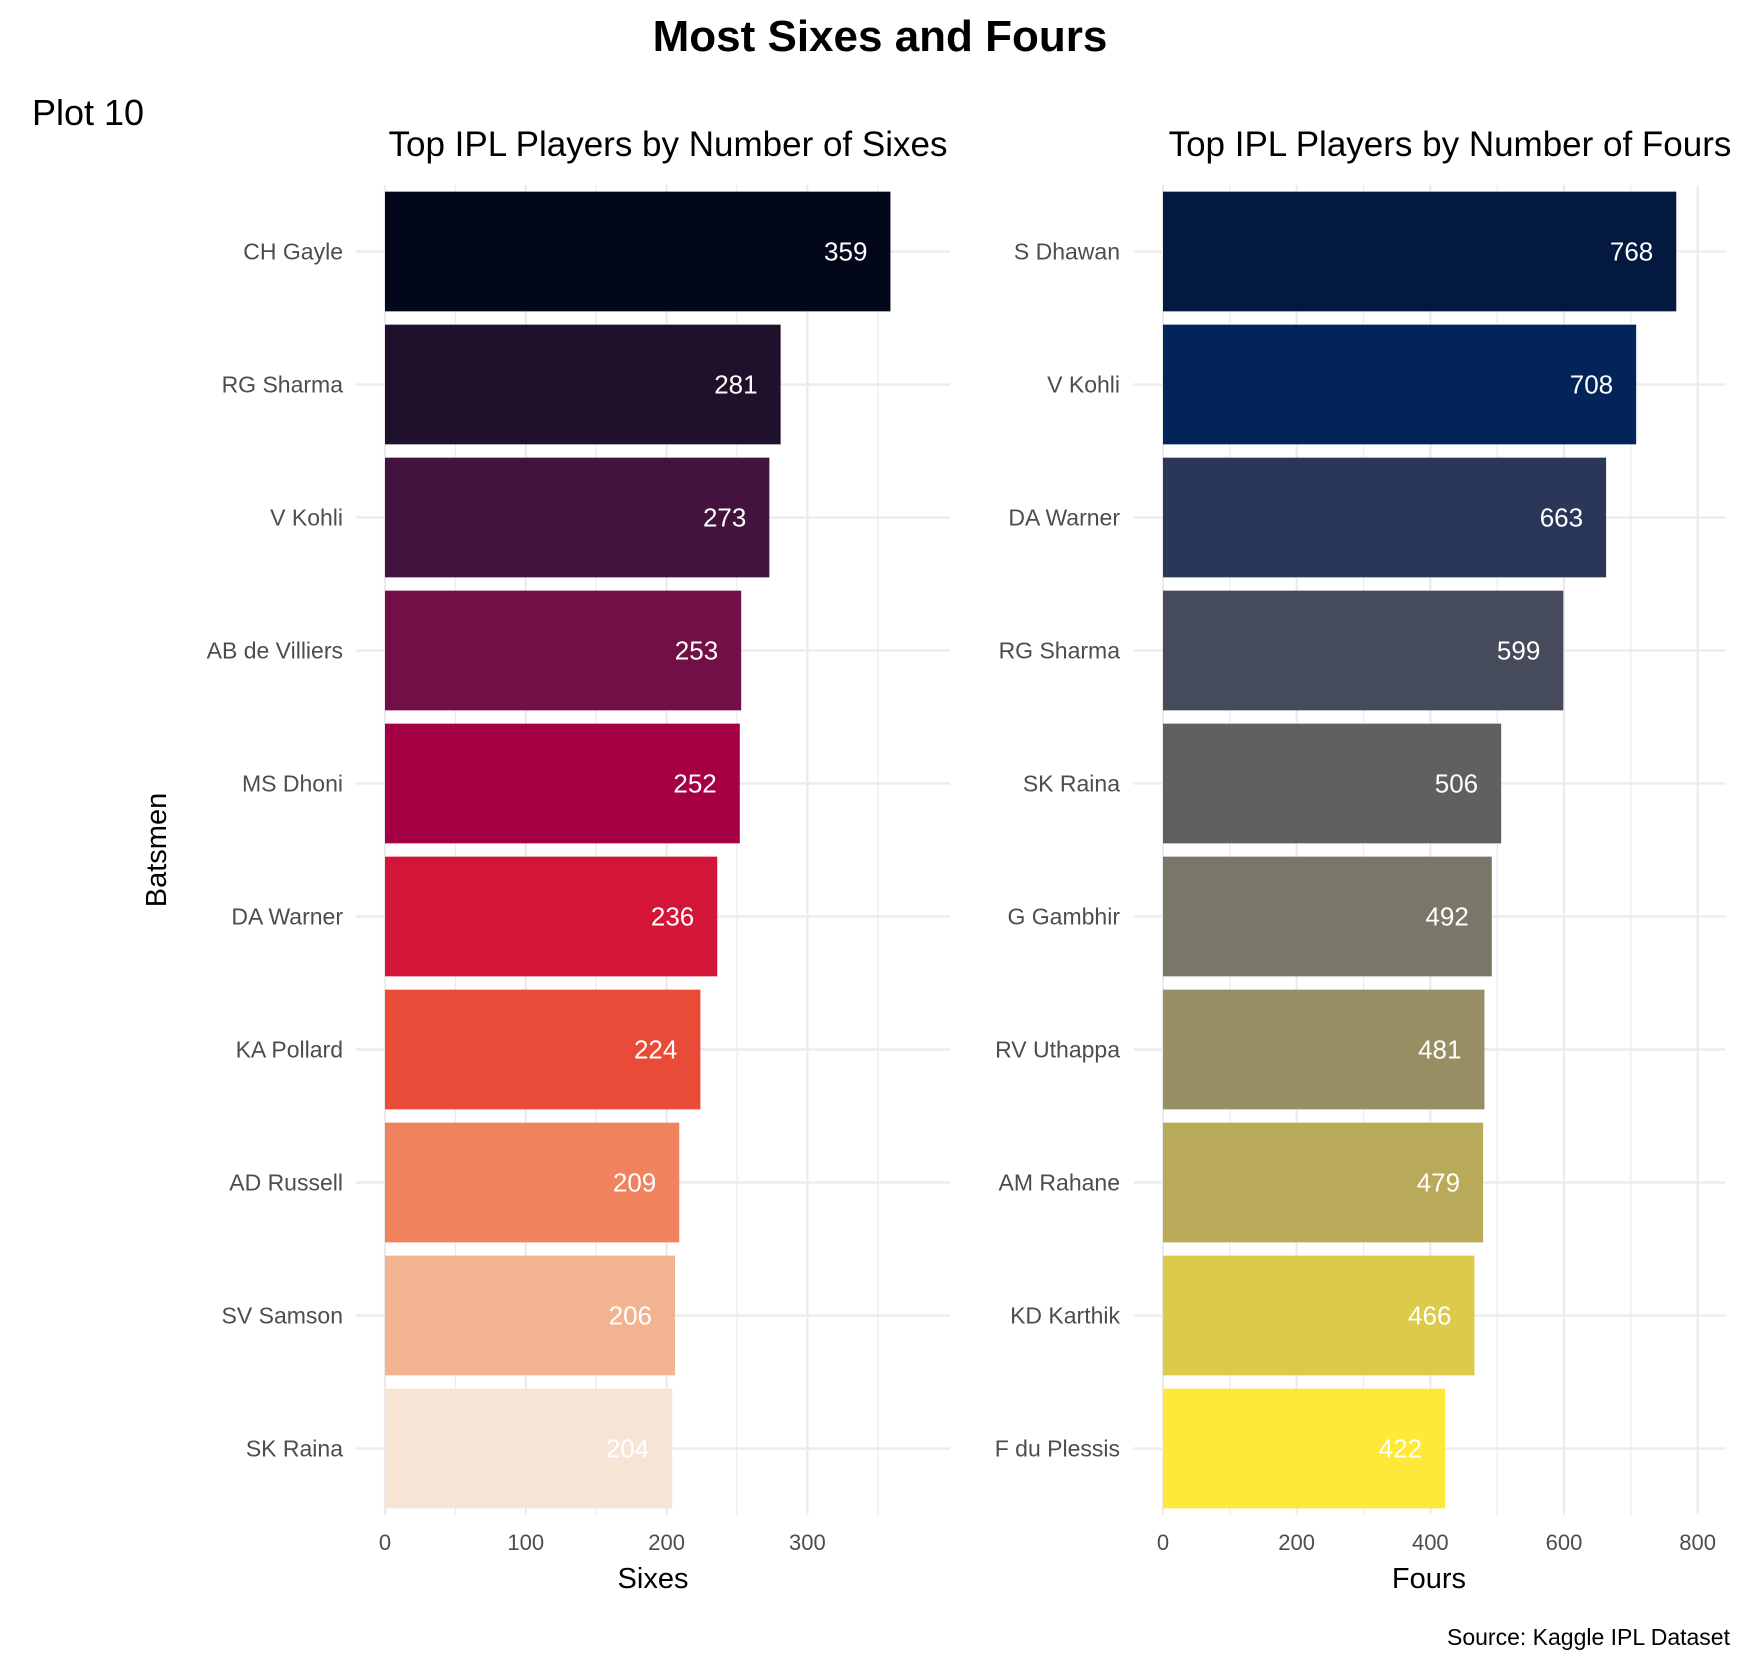 Image resolution: width=1760 pixels, height=1667 pixels. I want to click on sixes-value-label: 253, so click(696, 651).